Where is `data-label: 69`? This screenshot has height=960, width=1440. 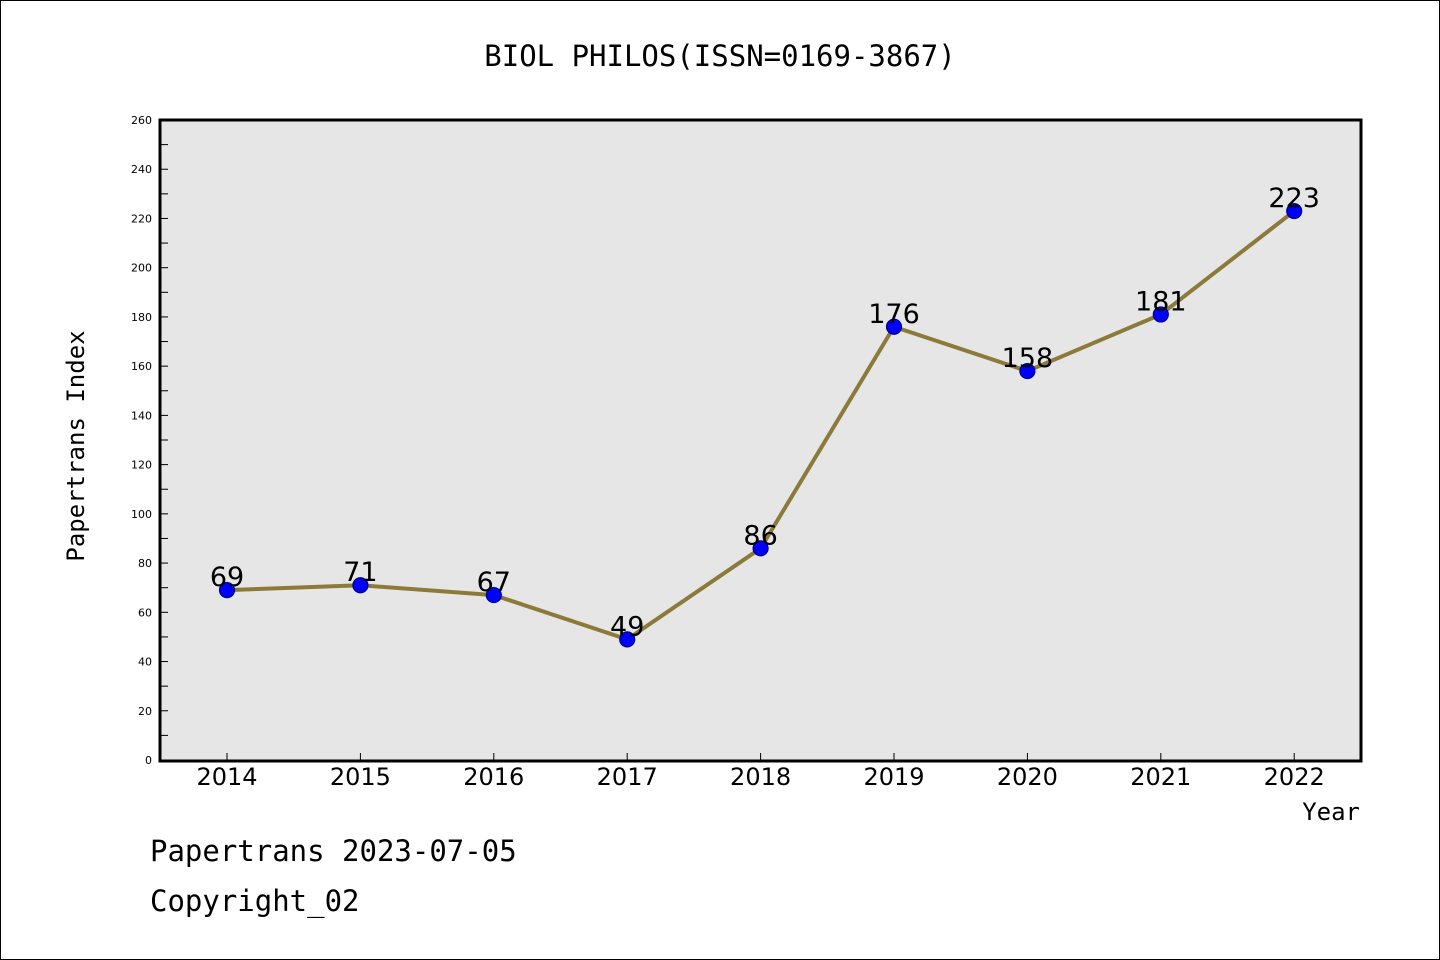 data-label: 69 is located at coordinates (227, 577).